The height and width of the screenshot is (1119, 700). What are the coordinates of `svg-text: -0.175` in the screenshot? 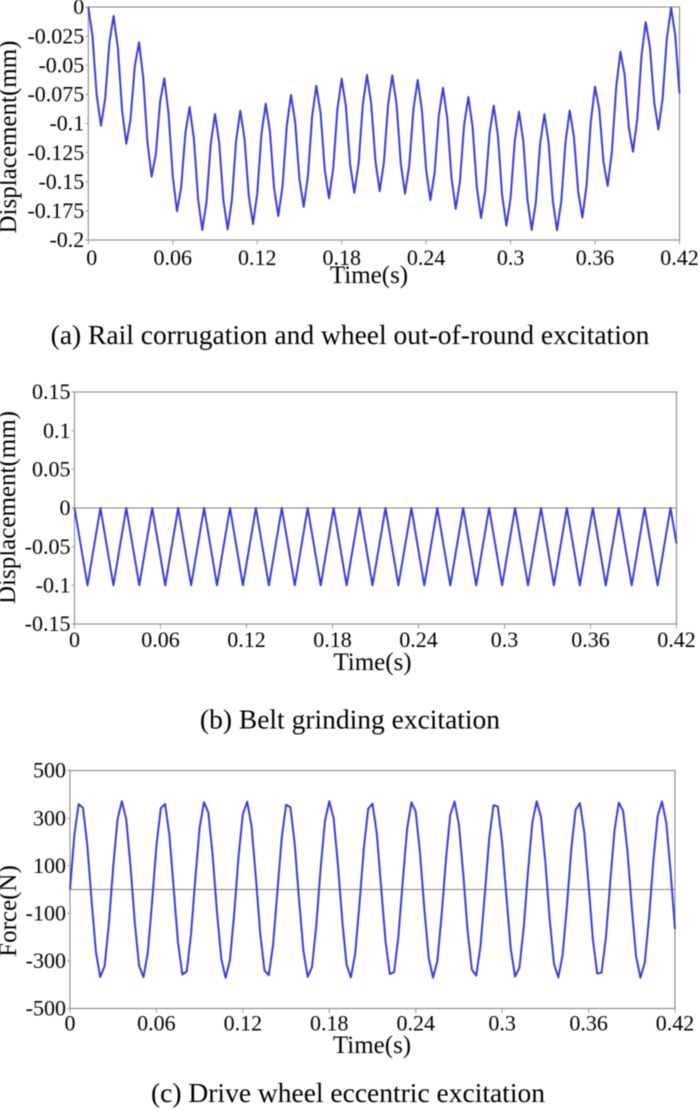 It's located at (55, 210).